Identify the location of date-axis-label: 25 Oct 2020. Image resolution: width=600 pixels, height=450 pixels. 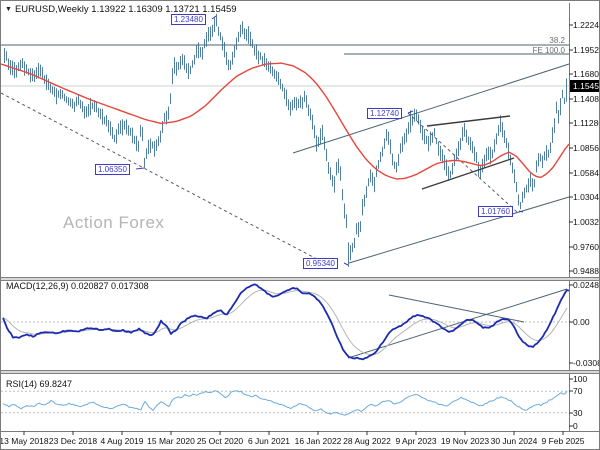
(220, 441).